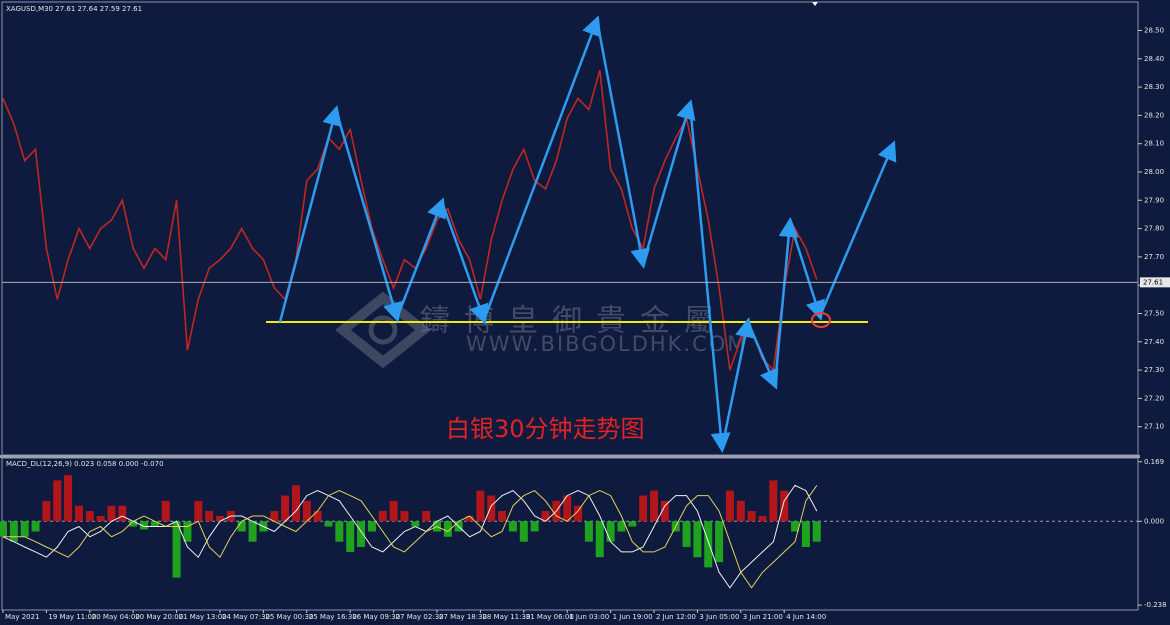  What do you see at coordinates (410, 536) in the screenshot?
I see `macd-line` at bounding box center [410, 536].